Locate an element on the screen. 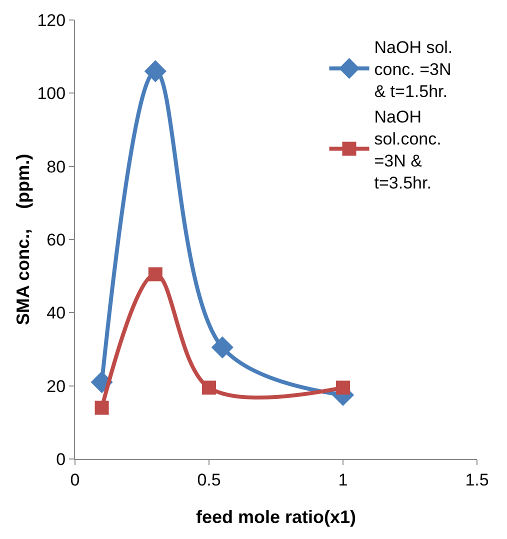 This screenshot has height=539, width=507. x-tick-label: 1 is located at coordinates (343, 480).